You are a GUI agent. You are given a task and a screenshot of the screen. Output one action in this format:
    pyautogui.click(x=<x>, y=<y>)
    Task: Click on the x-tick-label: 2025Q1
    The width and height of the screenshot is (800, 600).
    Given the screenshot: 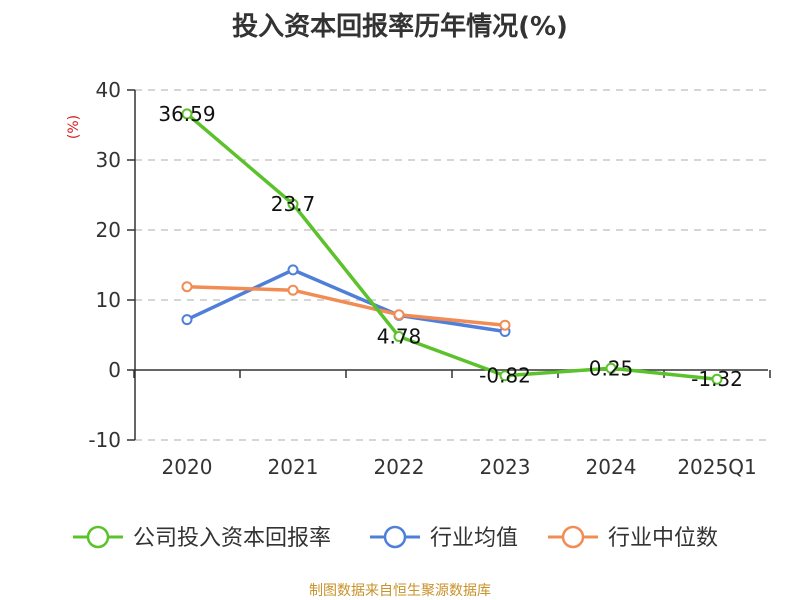 What is the action you would take?
    pyautogui.click(x=716, y=467)
    